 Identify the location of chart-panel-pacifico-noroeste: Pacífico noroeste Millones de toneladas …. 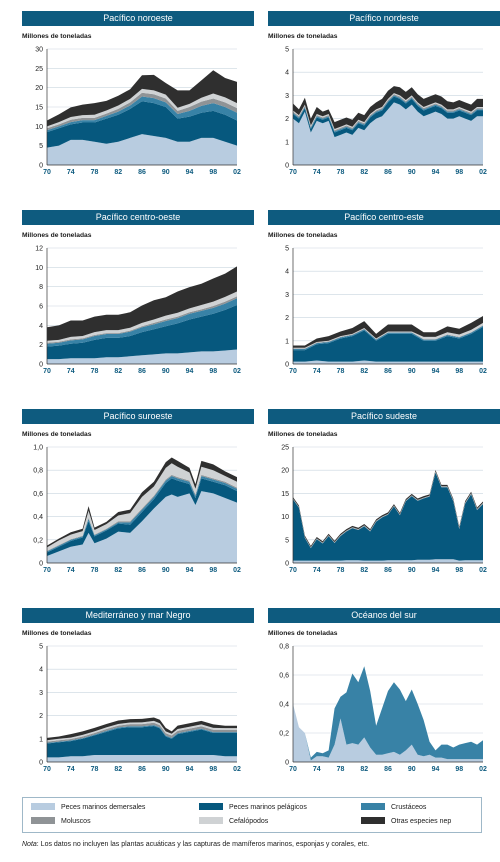
(138, 105).